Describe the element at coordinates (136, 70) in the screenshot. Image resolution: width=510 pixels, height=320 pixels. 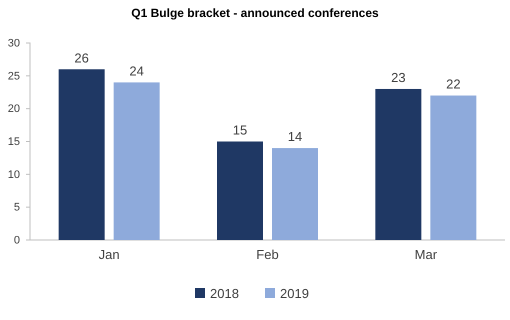
I see `data-label: 24` at that location.